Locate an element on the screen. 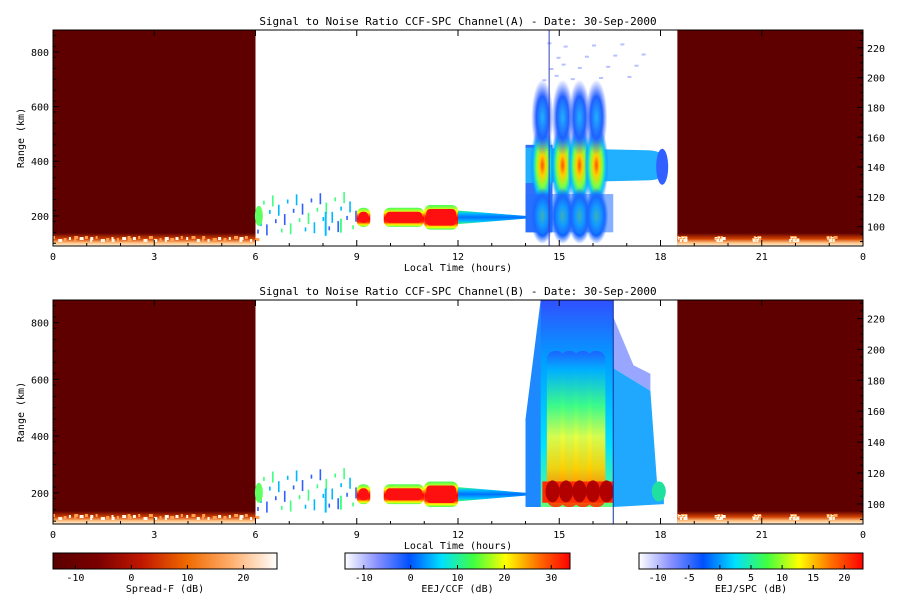  x-tick-label: 3 is located at coordinates (154, 257).